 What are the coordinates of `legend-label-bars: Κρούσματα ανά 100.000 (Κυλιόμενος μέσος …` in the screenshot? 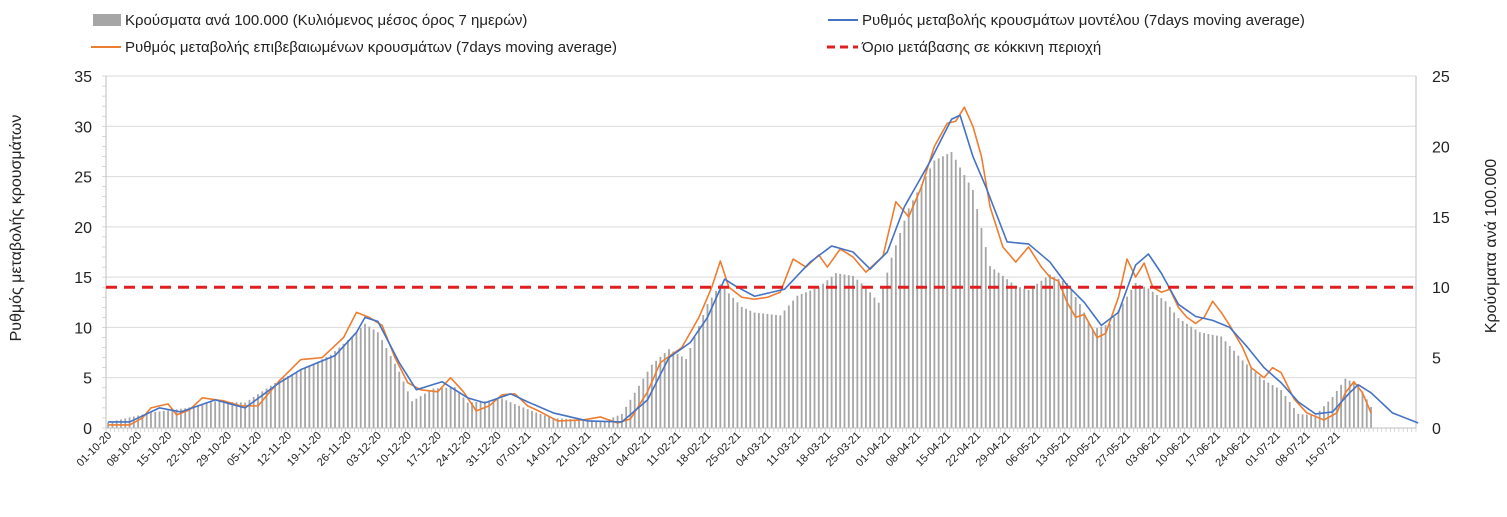 It's located at (326, 20).